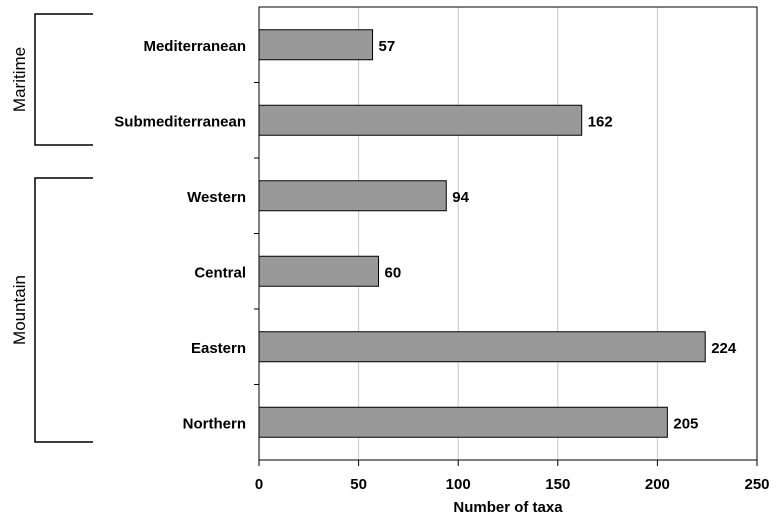 This screenshot has width=782, height=519. Describe the element at coordinates (600, 121) in the screenshot. I see `data-label-submediterranean: 162` at that location.